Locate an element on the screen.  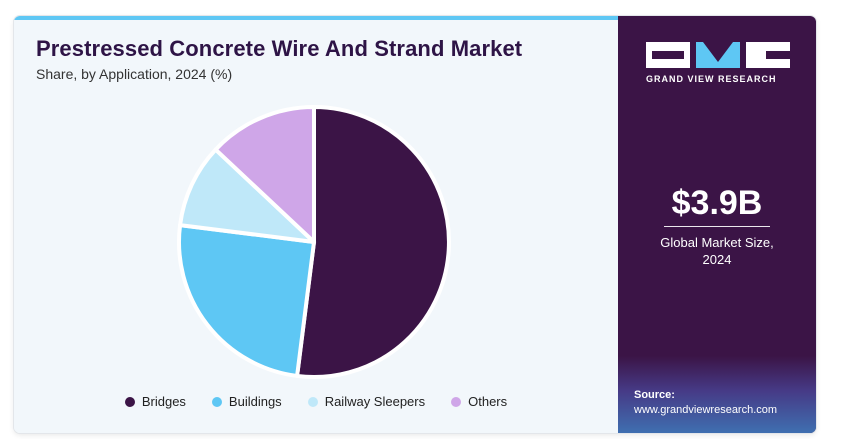
logo-marks is located at coordinates (718, 55).